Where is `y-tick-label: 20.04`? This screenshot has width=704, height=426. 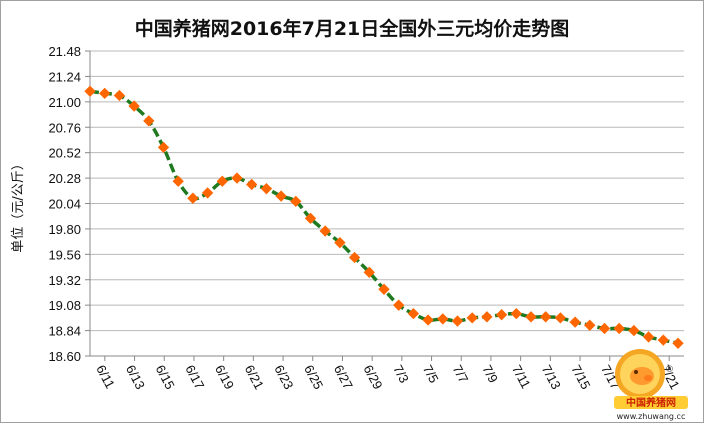 y-tick-label: 20.04 is located at coordinates (64, 204).